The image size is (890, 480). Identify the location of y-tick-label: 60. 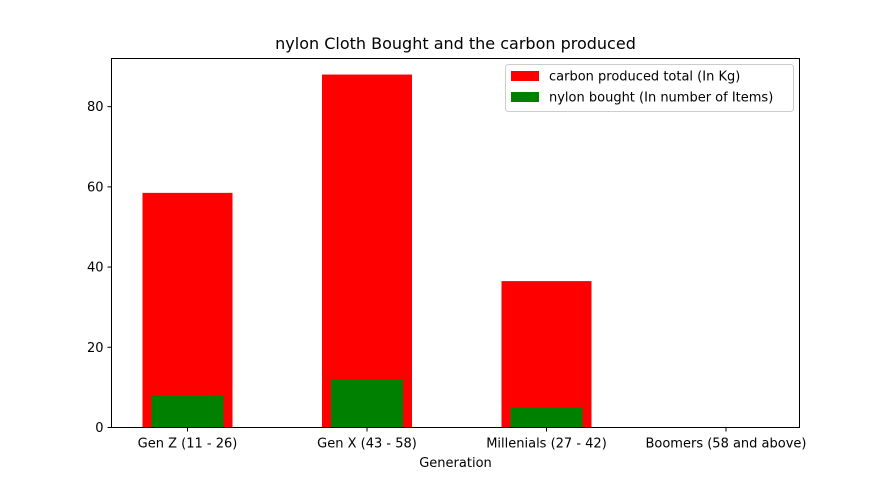
(95, 187).